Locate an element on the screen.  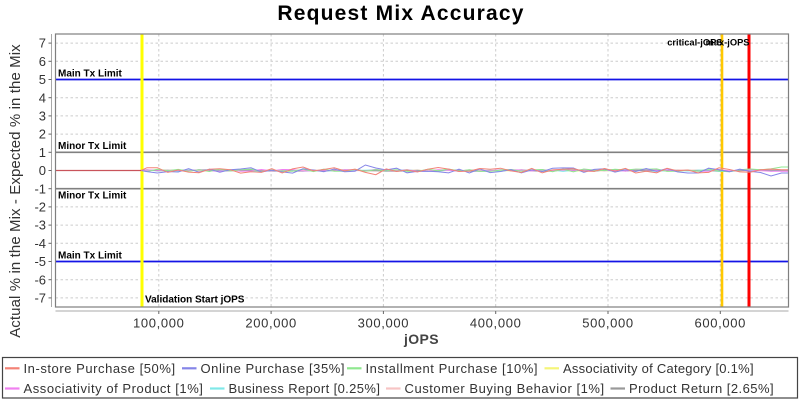
svg-text: -6 is located at coordinates (40, 279).